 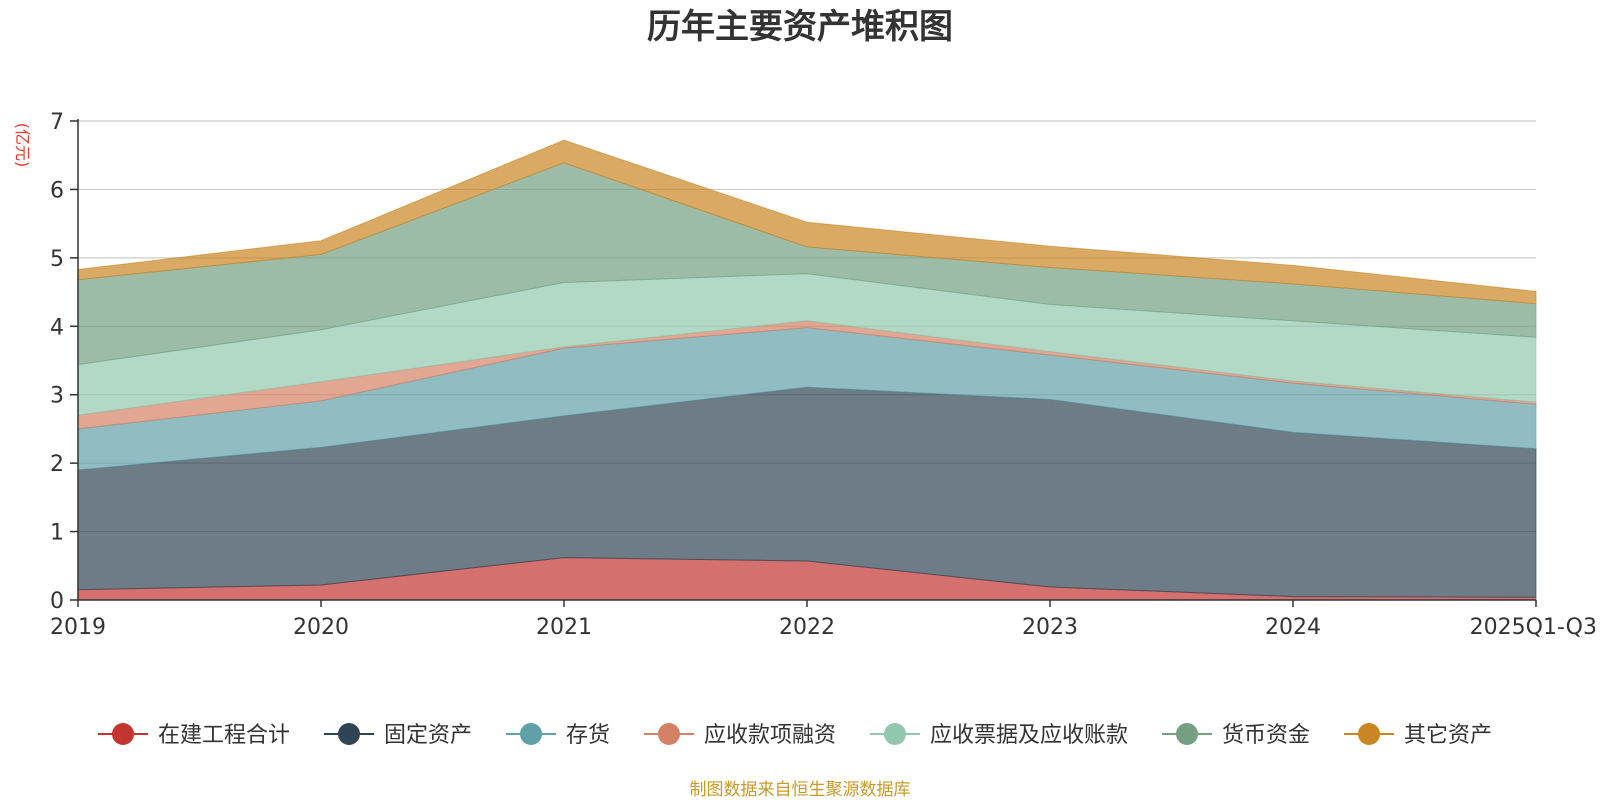 What do you see at coordinates (57, 122) in the screenshot?
I see `y-tick-label: 7` at bounding box center [57, 122].